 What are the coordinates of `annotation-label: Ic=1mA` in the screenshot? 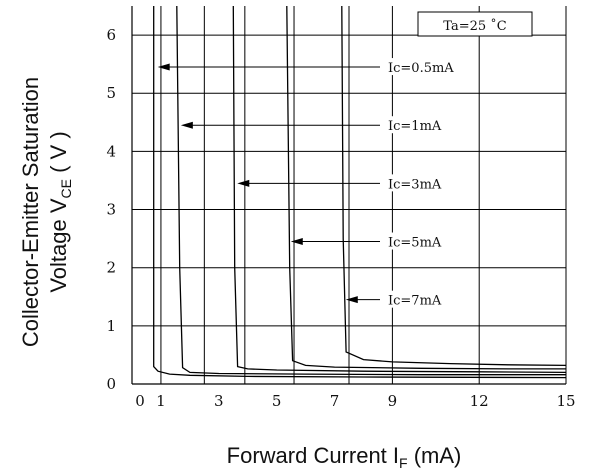 It's located at (415, 126).